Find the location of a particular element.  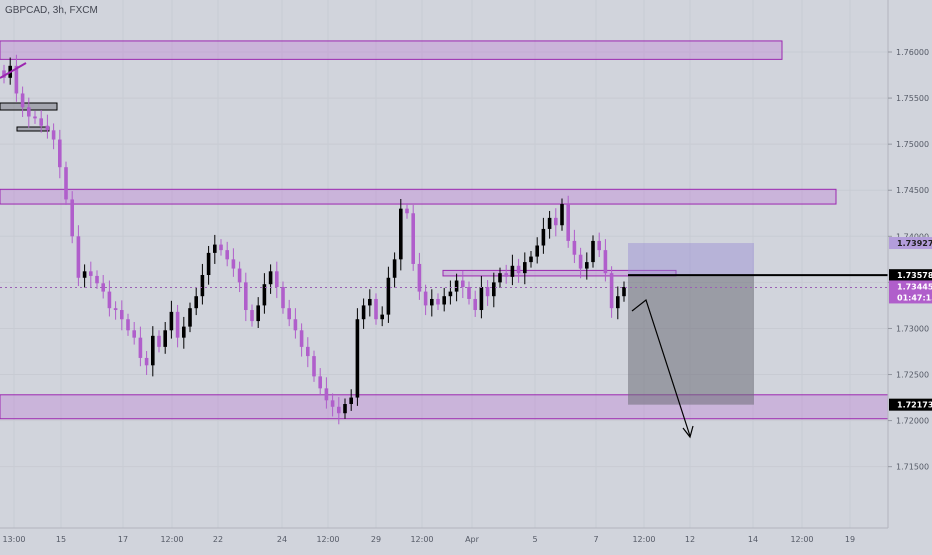

x-tick-label: 15 is located at coordinates (61, 539).